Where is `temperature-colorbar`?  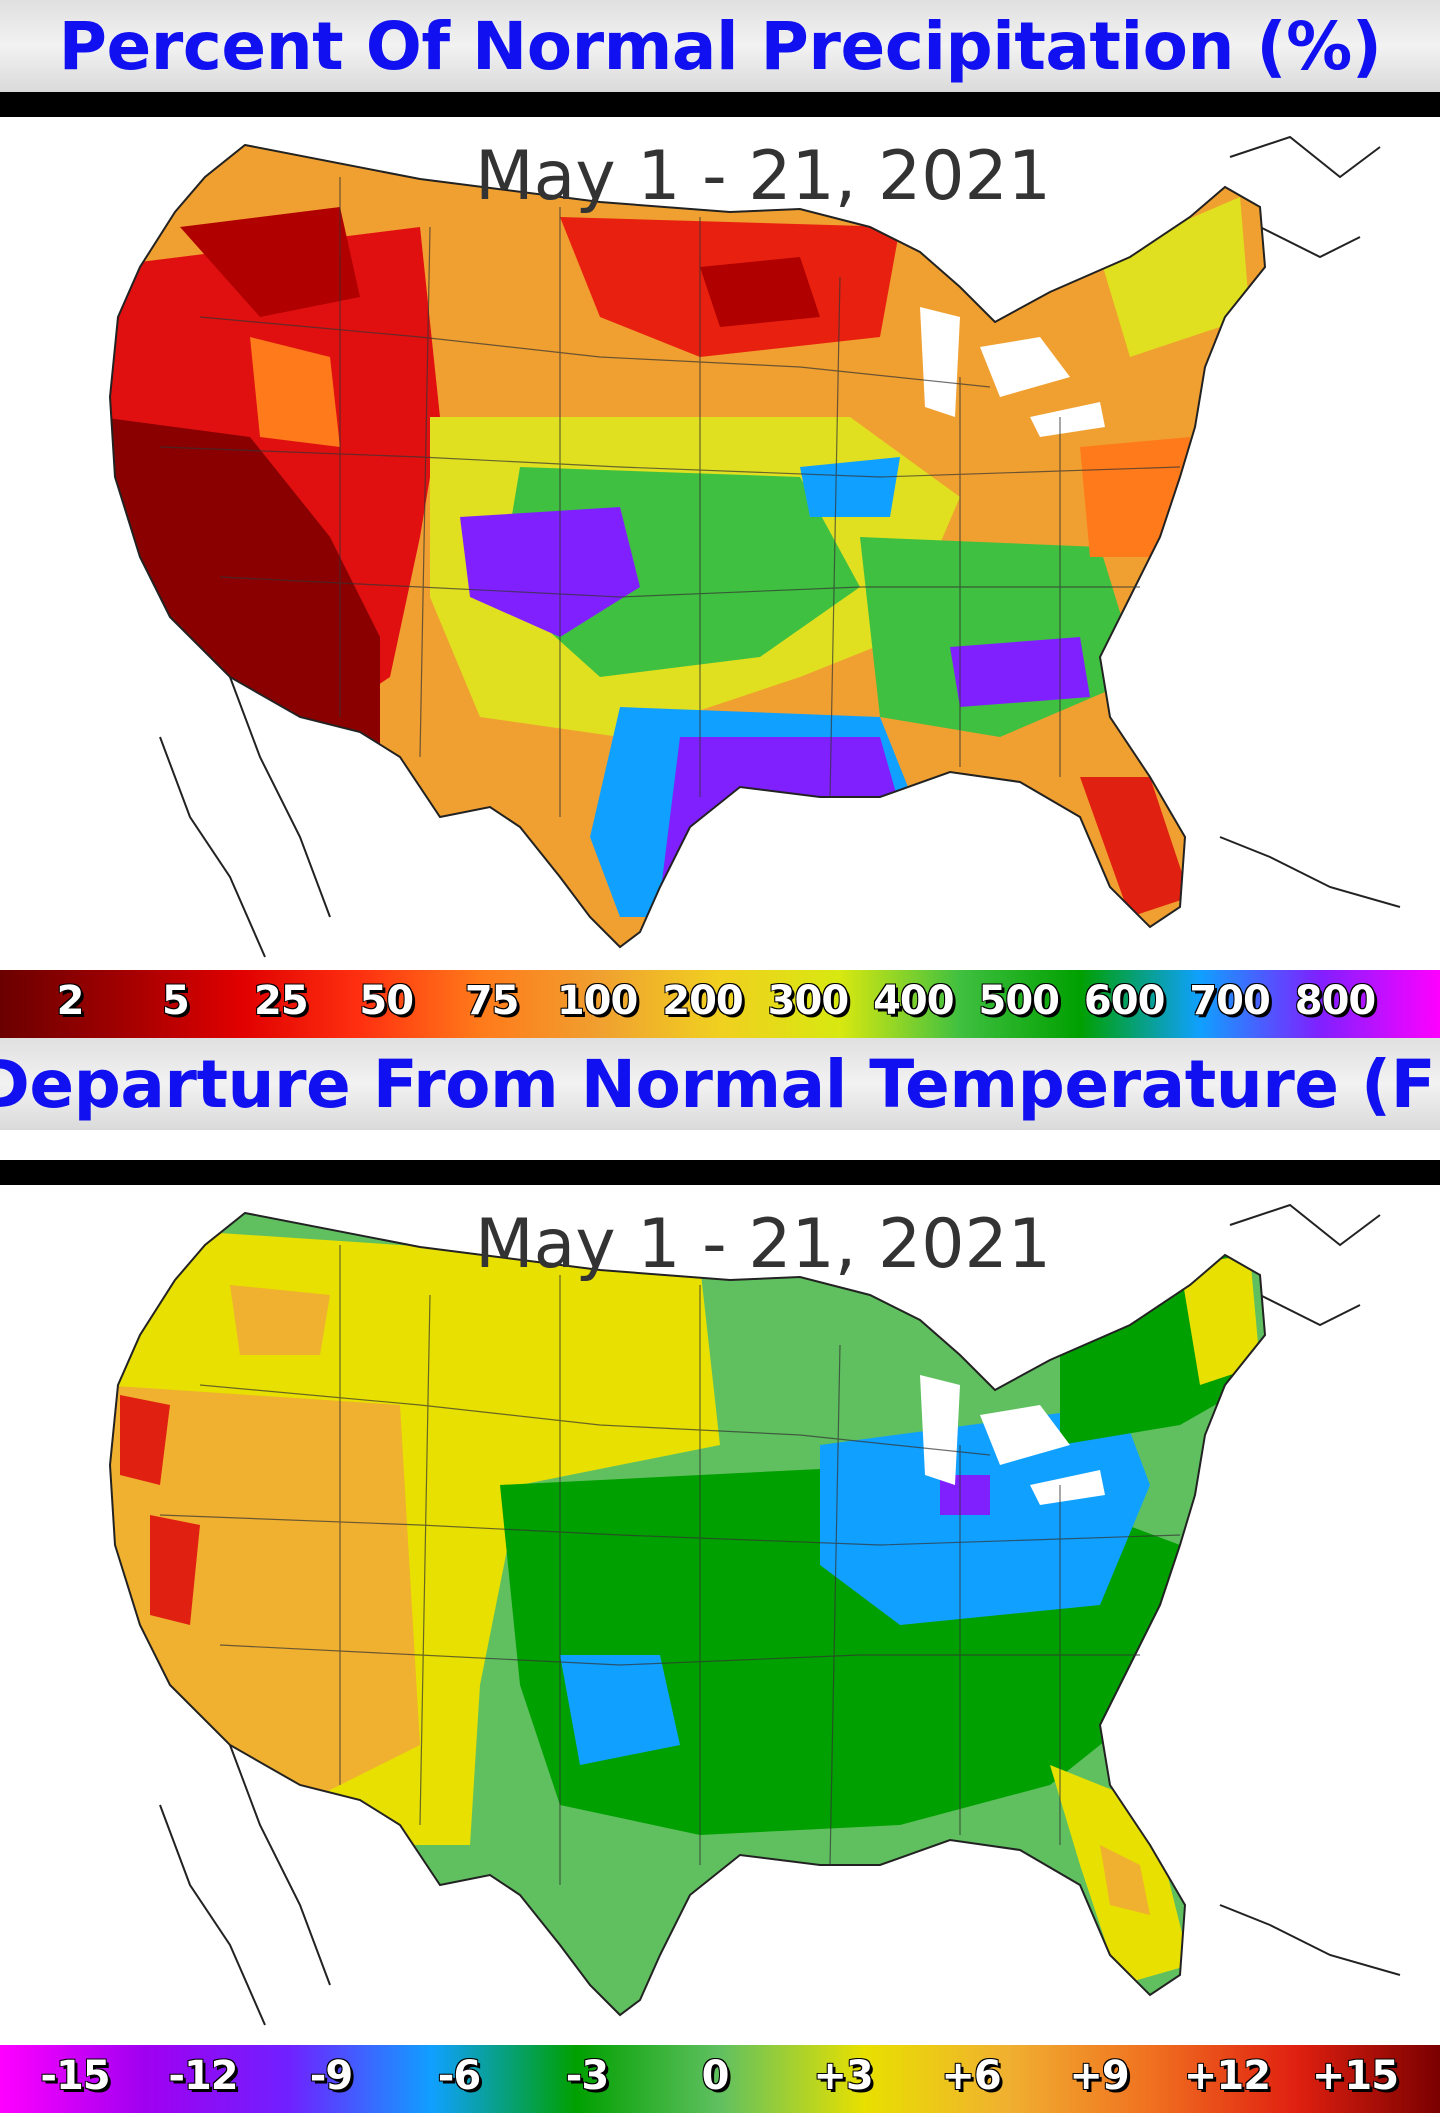 temperature-colorbar is located at coordinates (720, 2079).